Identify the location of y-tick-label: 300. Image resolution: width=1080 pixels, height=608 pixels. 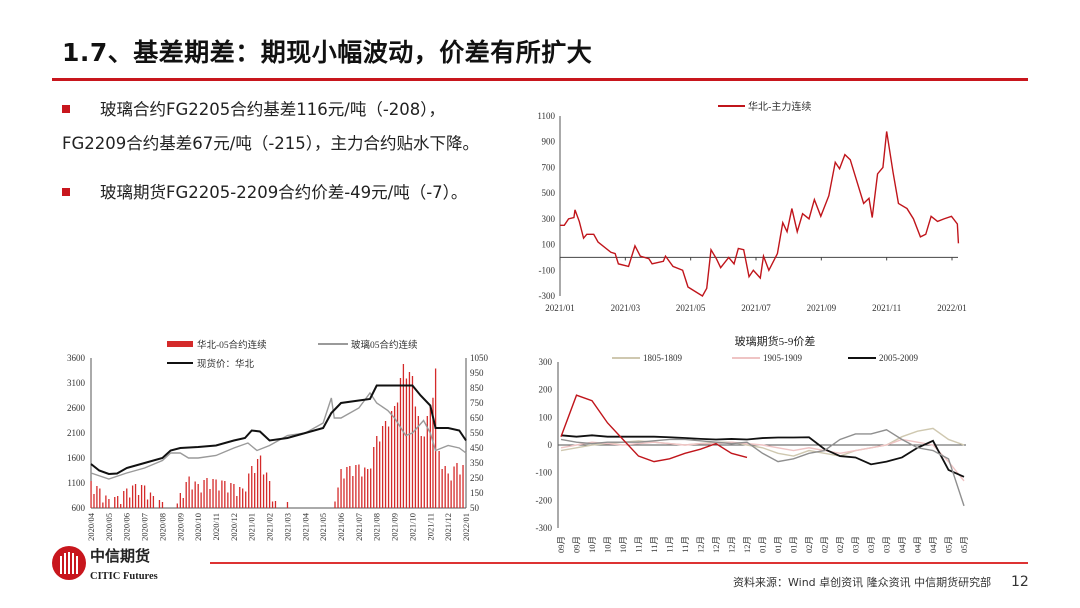
(546, 362).